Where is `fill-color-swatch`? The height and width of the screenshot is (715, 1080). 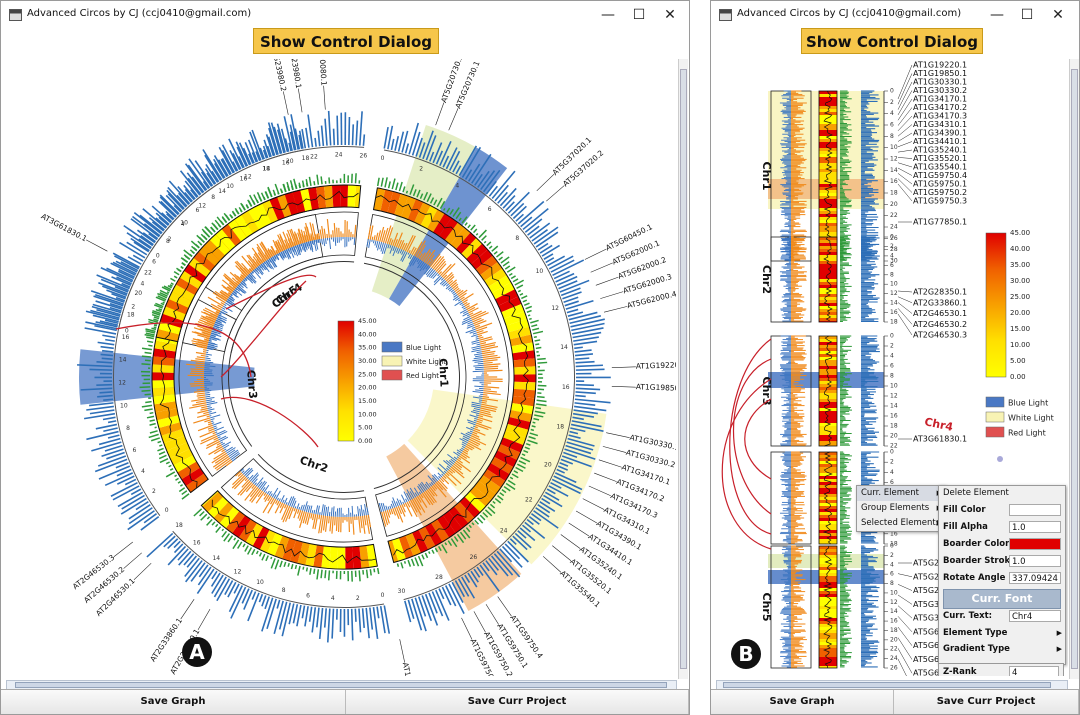 fill-color-swatch is located at coordinates (1035, 510).